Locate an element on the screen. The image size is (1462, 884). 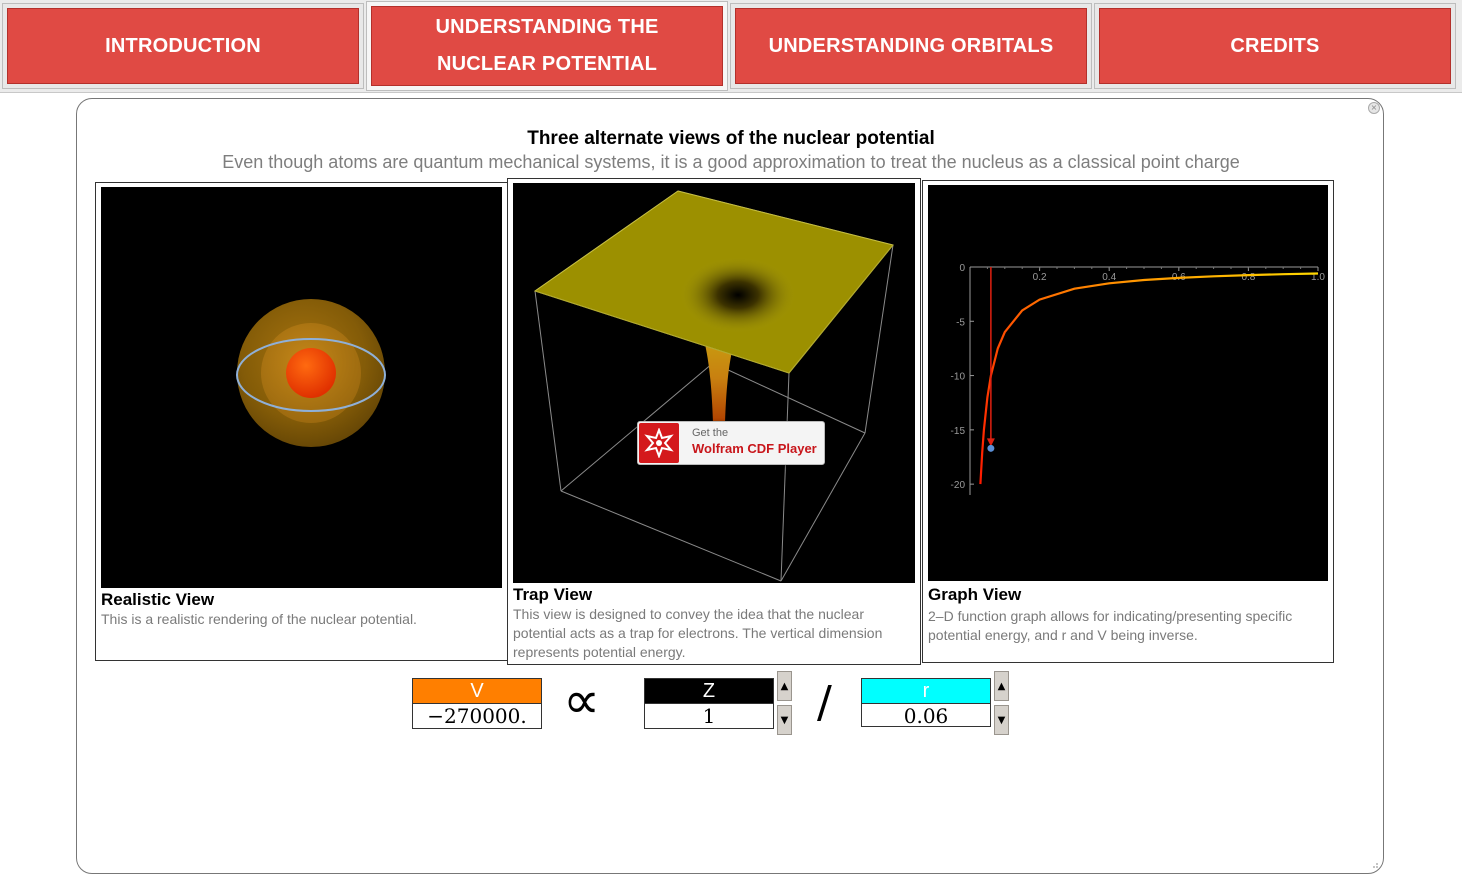
trap-view-graphic is located at coordinates (713, 386).